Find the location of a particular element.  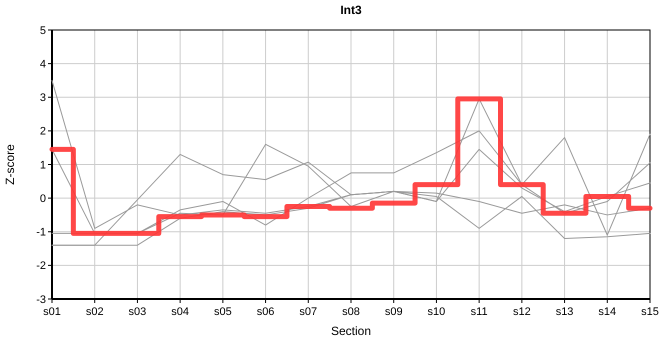

chart-title: Int3 is located at coordinates (351, 10).